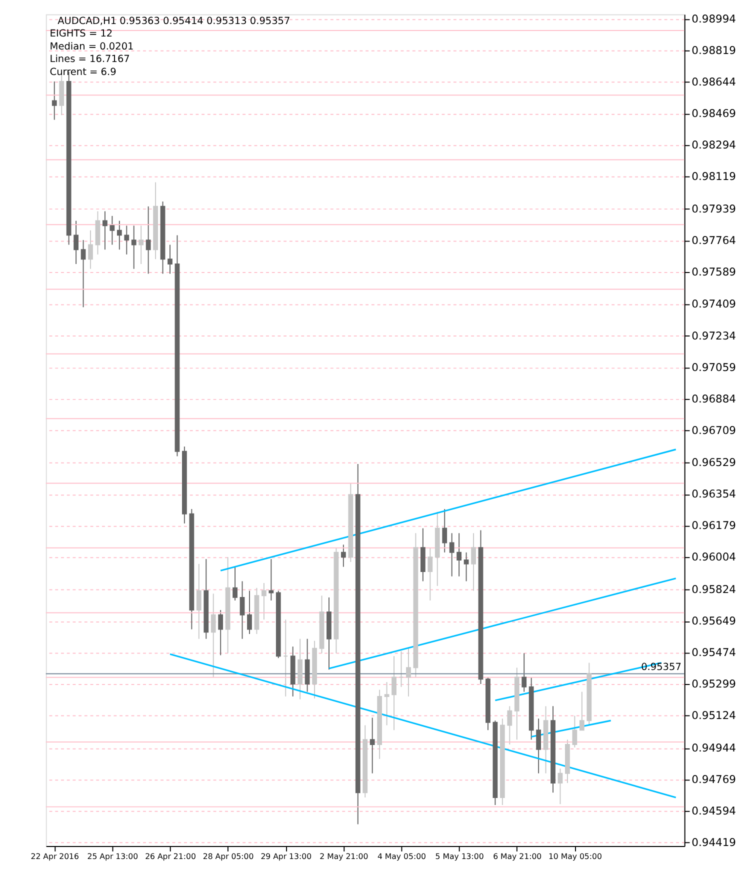 The width and height of the screenshot is (740, 887). I want to click on y-tick-label: 0.97589, so click(714, 271).